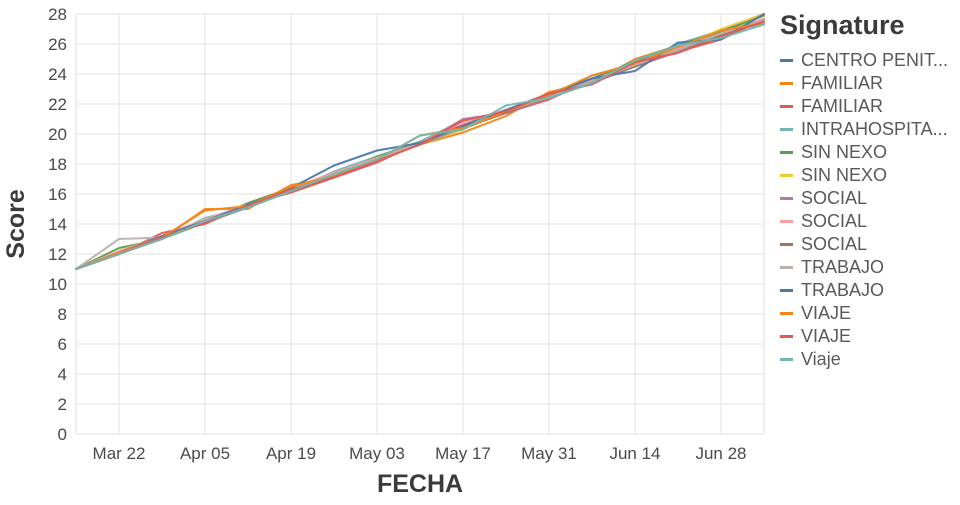  I want to click on y-tick-label: 10, so click(57, 284).